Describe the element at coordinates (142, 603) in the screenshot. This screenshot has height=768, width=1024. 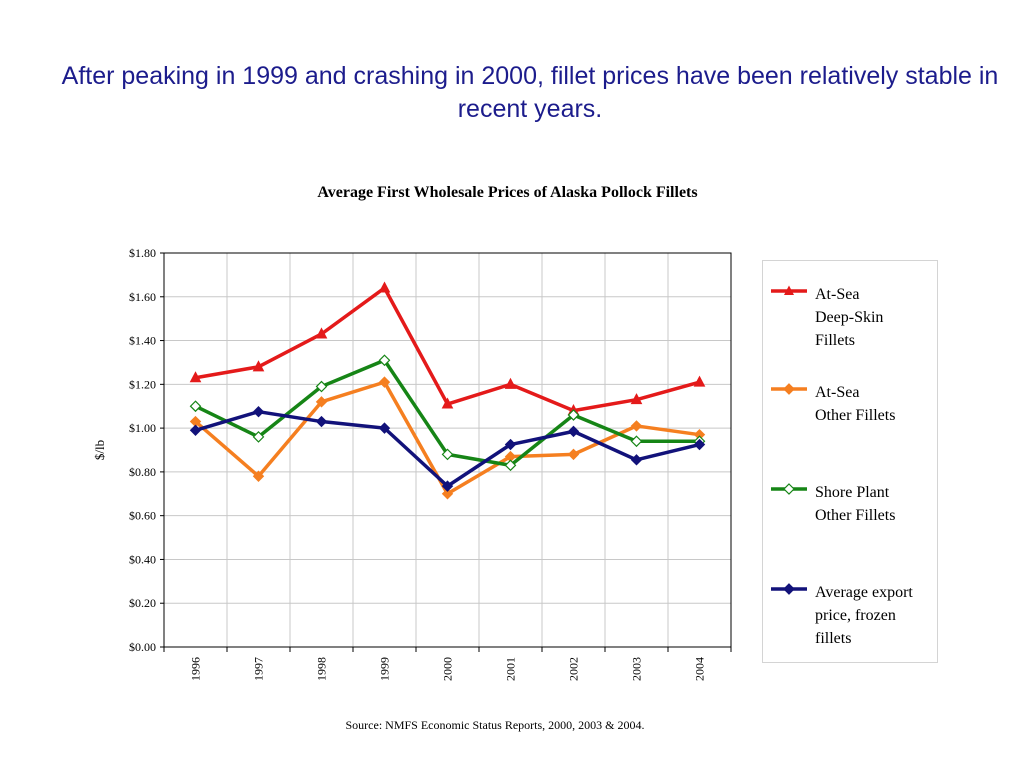
I see `y-tick-label: $0.20` at that location.